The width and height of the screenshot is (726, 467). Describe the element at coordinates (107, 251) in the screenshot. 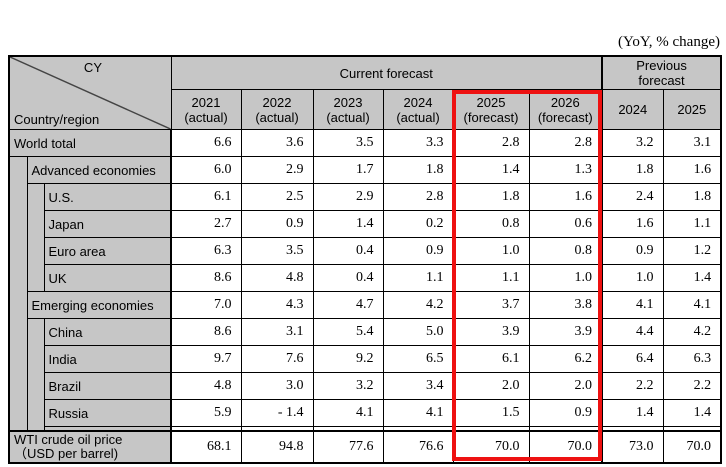

I see `row-label: Euro area` at that location.